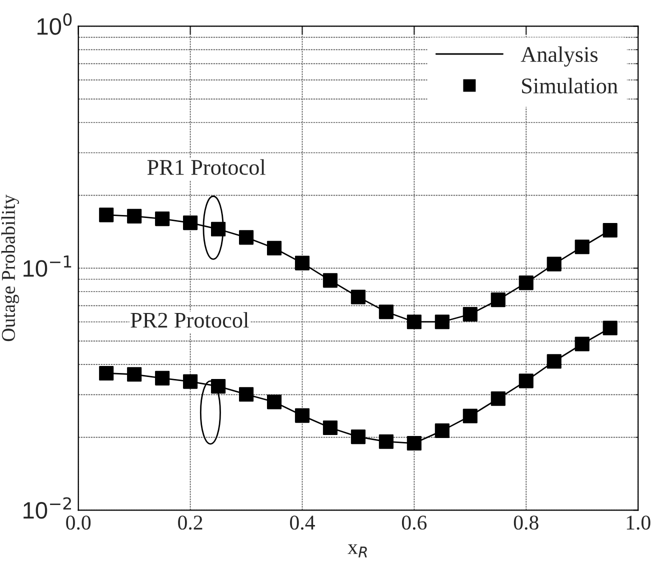 This screenshot has width=664, height=570. What do you see at coordinates (206, 167) in the screenshot?
I see `annotation: PR1 Protocol` at bounding box center [206, 167].